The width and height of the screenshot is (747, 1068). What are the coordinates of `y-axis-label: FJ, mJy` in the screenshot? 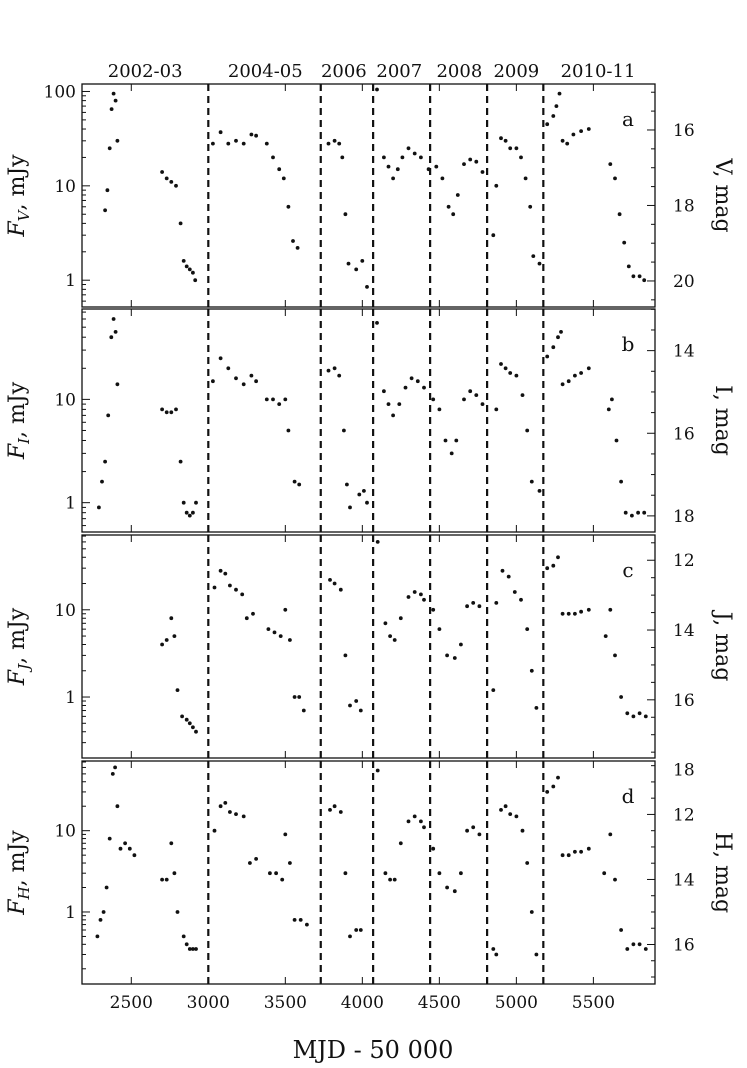 It's located at (19, 646).